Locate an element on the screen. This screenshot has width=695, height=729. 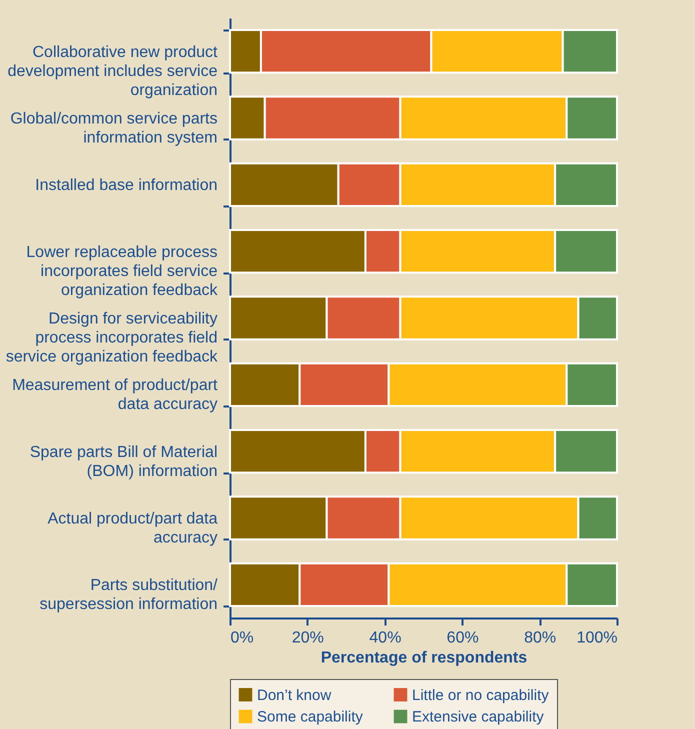
y-tick-label: Lower replaceable process incorporates field service organization feedback is located at coordinates (122, 271).